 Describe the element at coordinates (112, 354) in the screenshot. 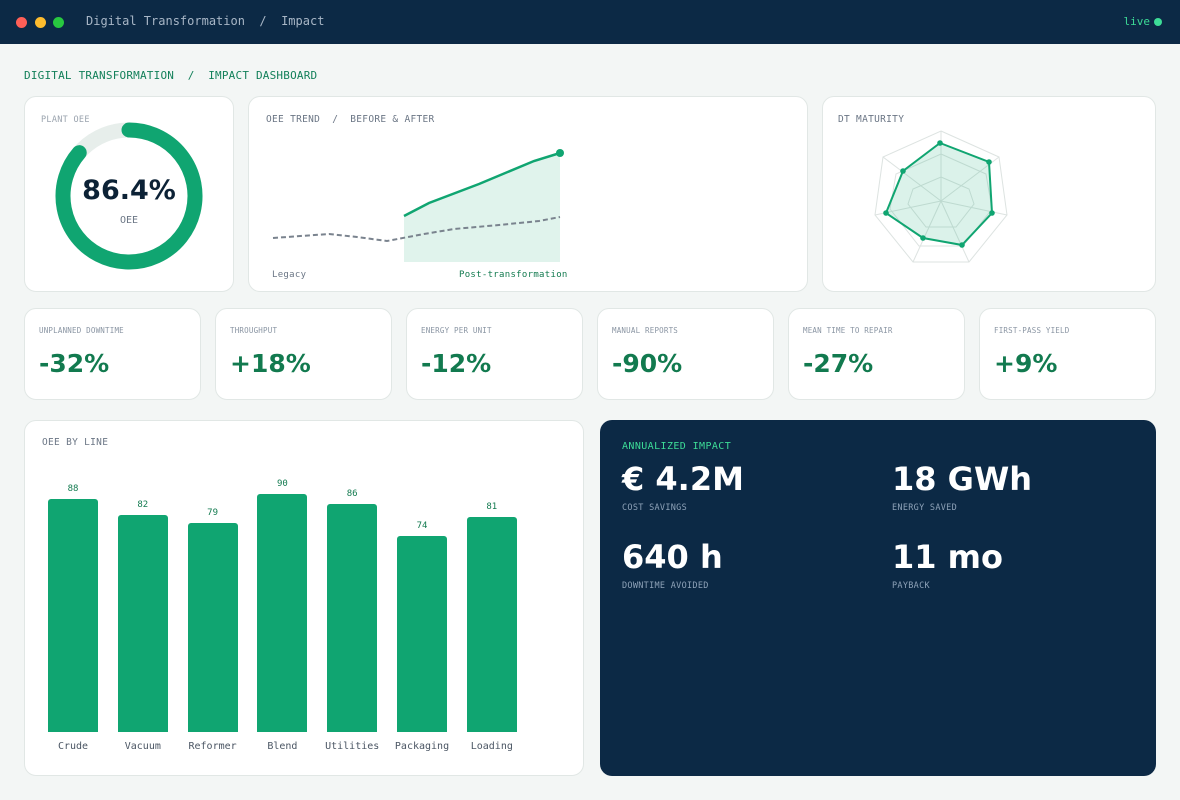

I see `kpi-card-unplanned-downtime: UNPLANNED DOWNTIME -32%` at that location.